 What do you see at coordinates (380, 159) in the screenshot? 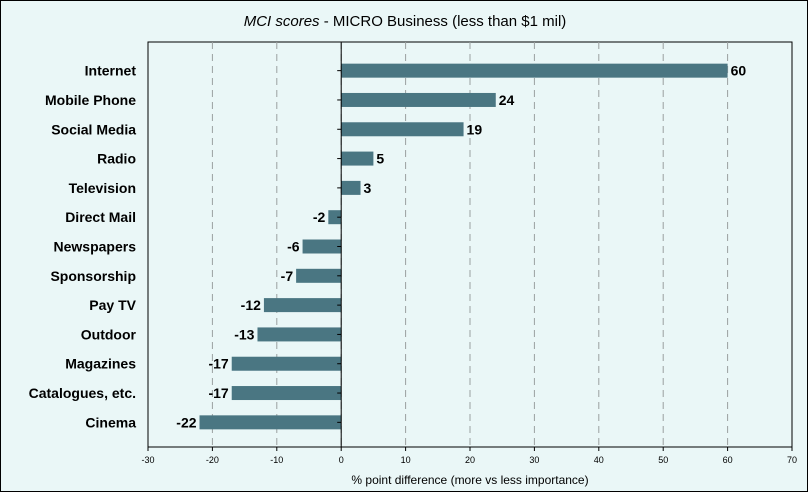
I see `data-label: 5` at bounding box center [380, 159].